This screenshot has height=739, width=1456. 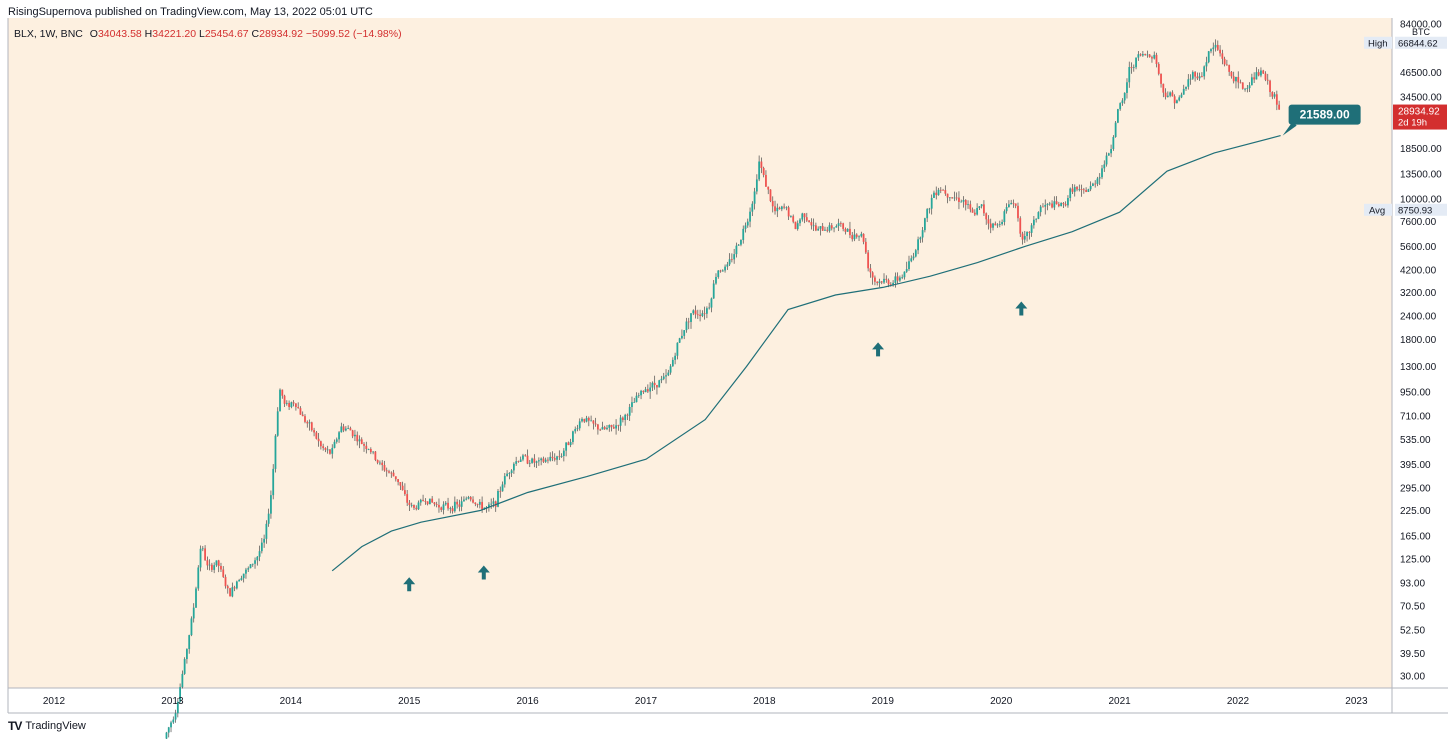 I want to click on current-price-label: 28934.92, so click(x=1419, y=112).